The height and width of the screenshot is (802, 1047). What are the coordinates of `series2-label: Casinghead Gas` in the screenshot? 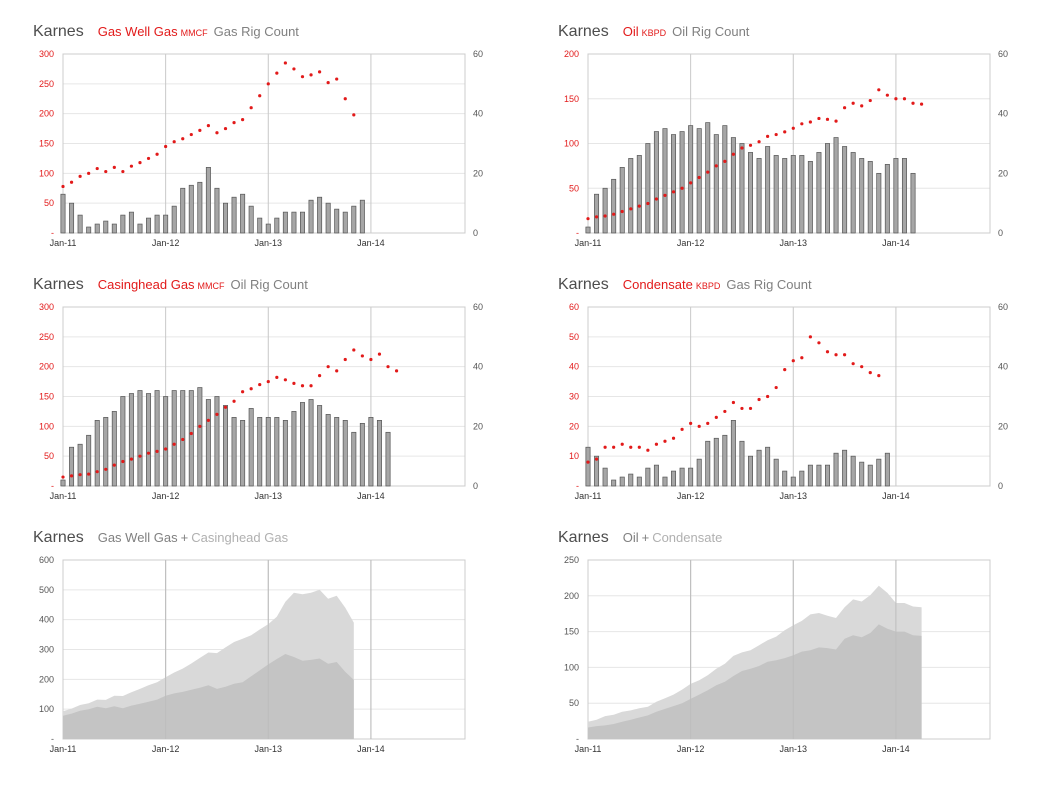 It's located at (240, 537).